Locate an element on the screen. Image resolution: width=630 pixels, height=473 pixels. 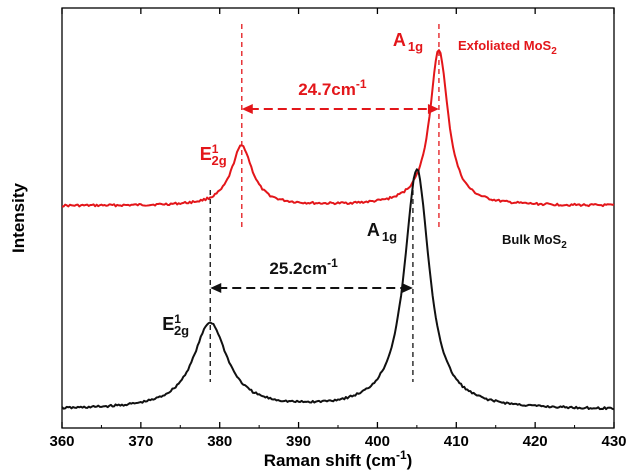
shift-label-value-1: 25.2cm is located at coordinates (298, 268).